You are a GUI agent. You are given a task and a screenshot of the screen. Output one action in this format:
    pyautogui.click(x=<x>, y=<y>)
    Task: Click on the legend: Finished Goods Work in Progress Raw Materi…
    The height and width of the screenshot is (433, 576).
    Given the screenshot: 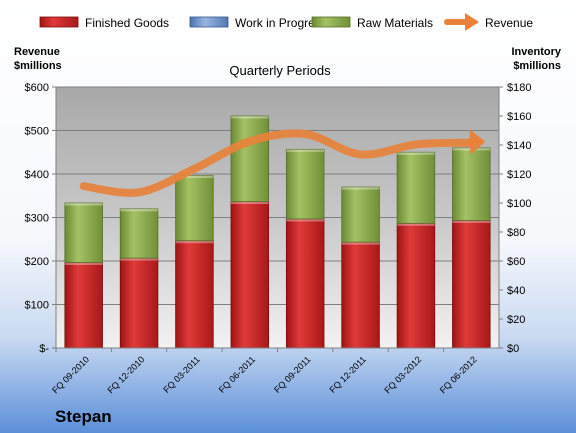 What is the action you would take?
    pyautogui.click(x=286, y=22)
    